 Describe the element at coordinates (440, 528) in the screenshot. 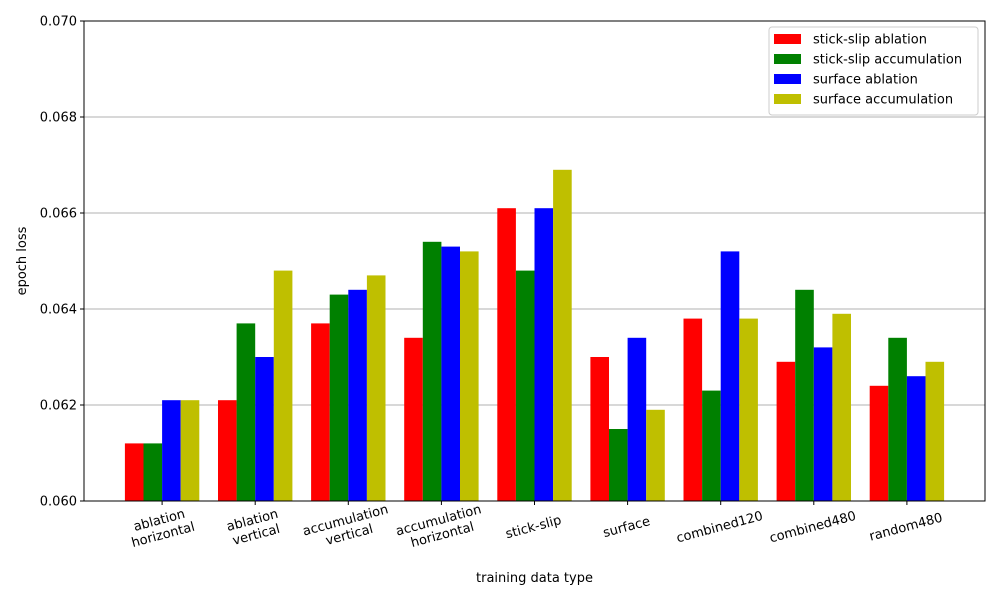

I see `x-tick-label: accumulationhorizontal` at that location.